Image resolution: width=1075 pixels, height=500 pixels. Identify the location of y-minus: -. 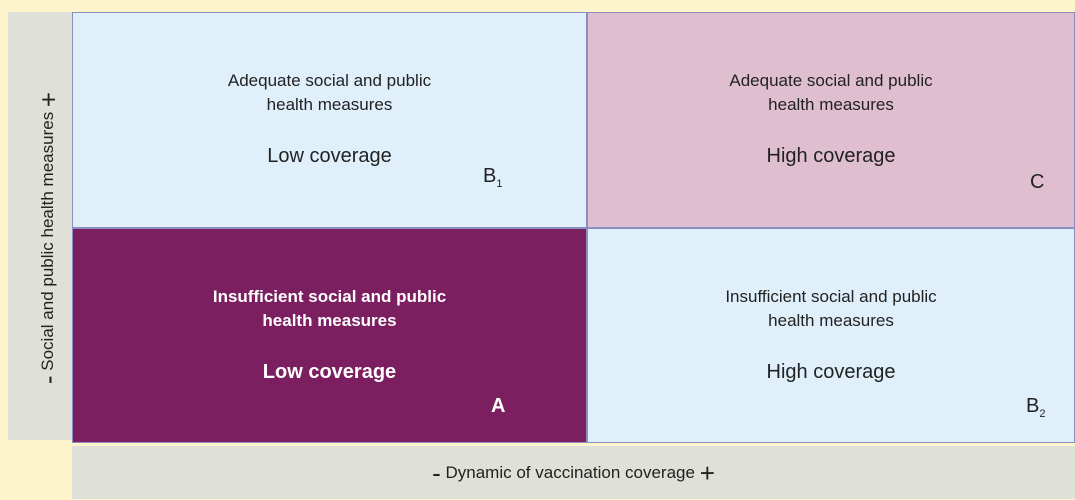
(48, 380).